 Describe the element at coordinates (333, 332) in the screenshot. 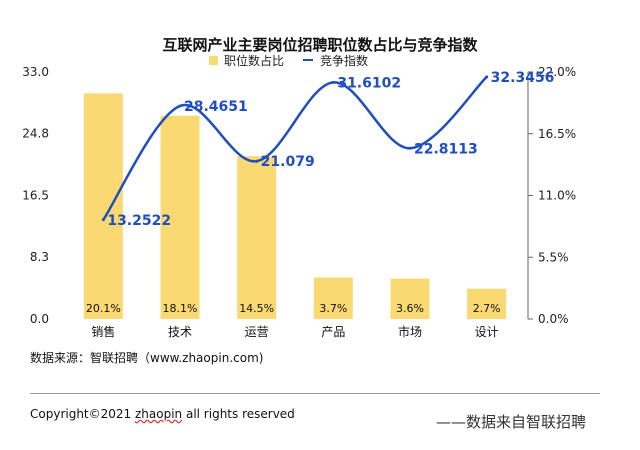

I see `category-label: 产品` at that location.